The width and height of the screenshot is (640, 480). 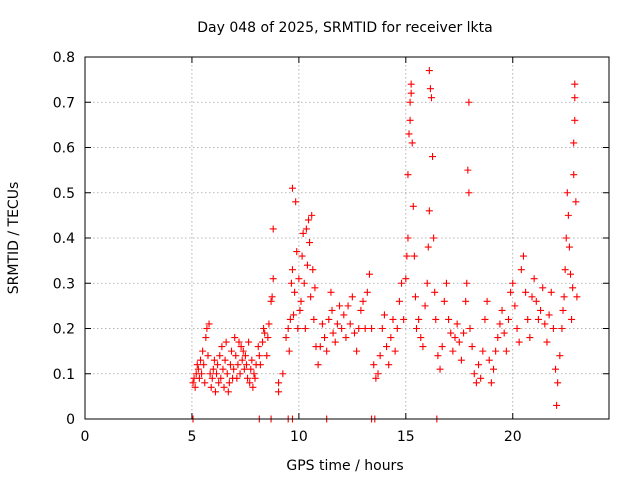 What do you see at coordinates (406, 437) in the screenshot?
I see `x-tick-label: 15` at bounding box center [406, 437].